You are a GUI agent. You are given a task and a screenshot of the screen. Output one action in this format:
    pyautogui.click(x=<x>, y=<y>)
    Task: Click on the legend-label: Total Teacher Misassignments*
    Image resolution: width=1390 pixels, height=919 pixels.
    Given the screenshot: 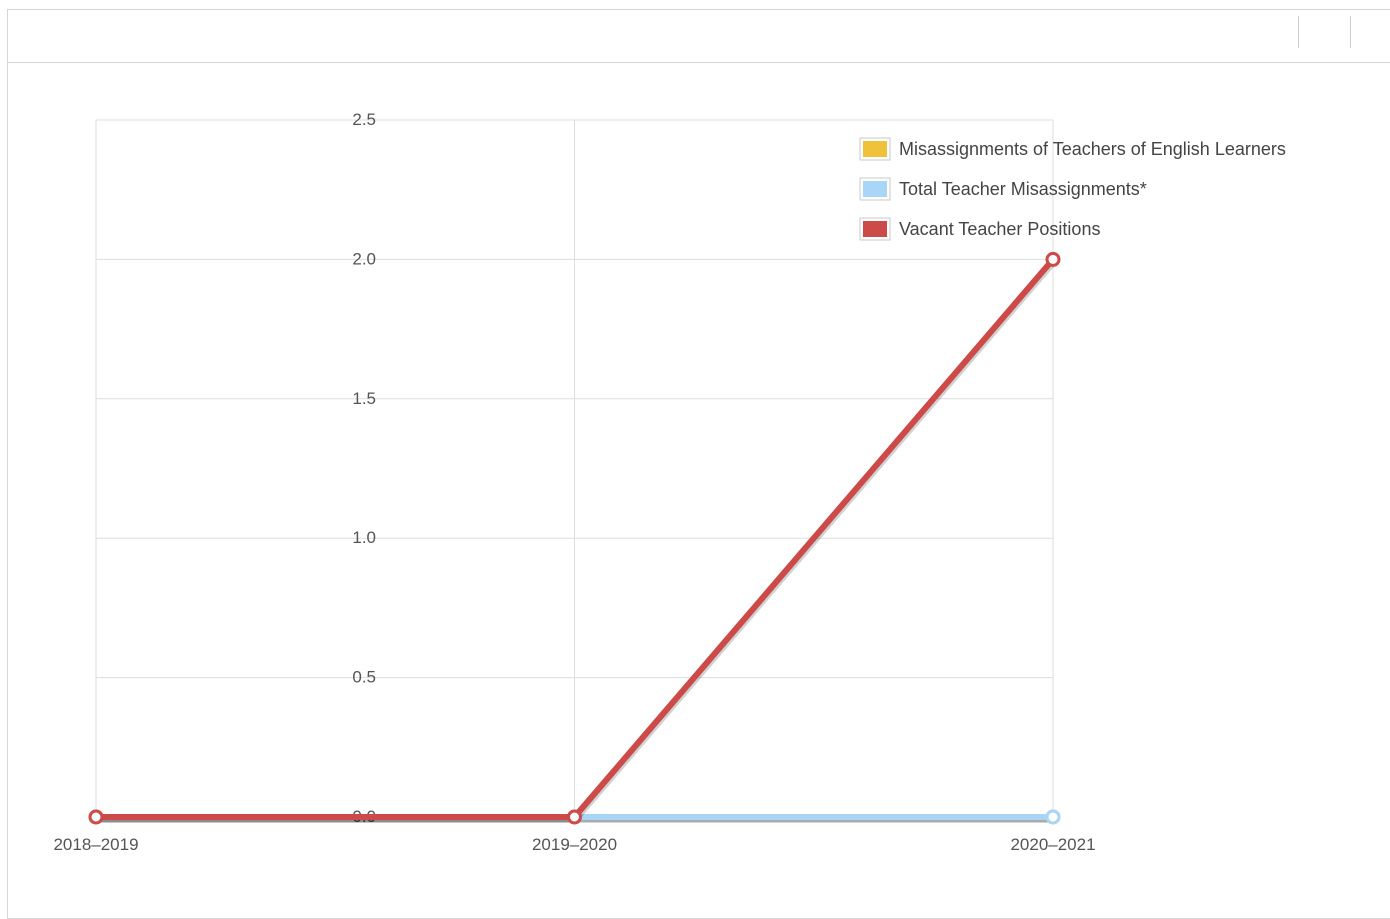 What is the action you would take?
    pyautogui.click(x=1023, y=189)
    